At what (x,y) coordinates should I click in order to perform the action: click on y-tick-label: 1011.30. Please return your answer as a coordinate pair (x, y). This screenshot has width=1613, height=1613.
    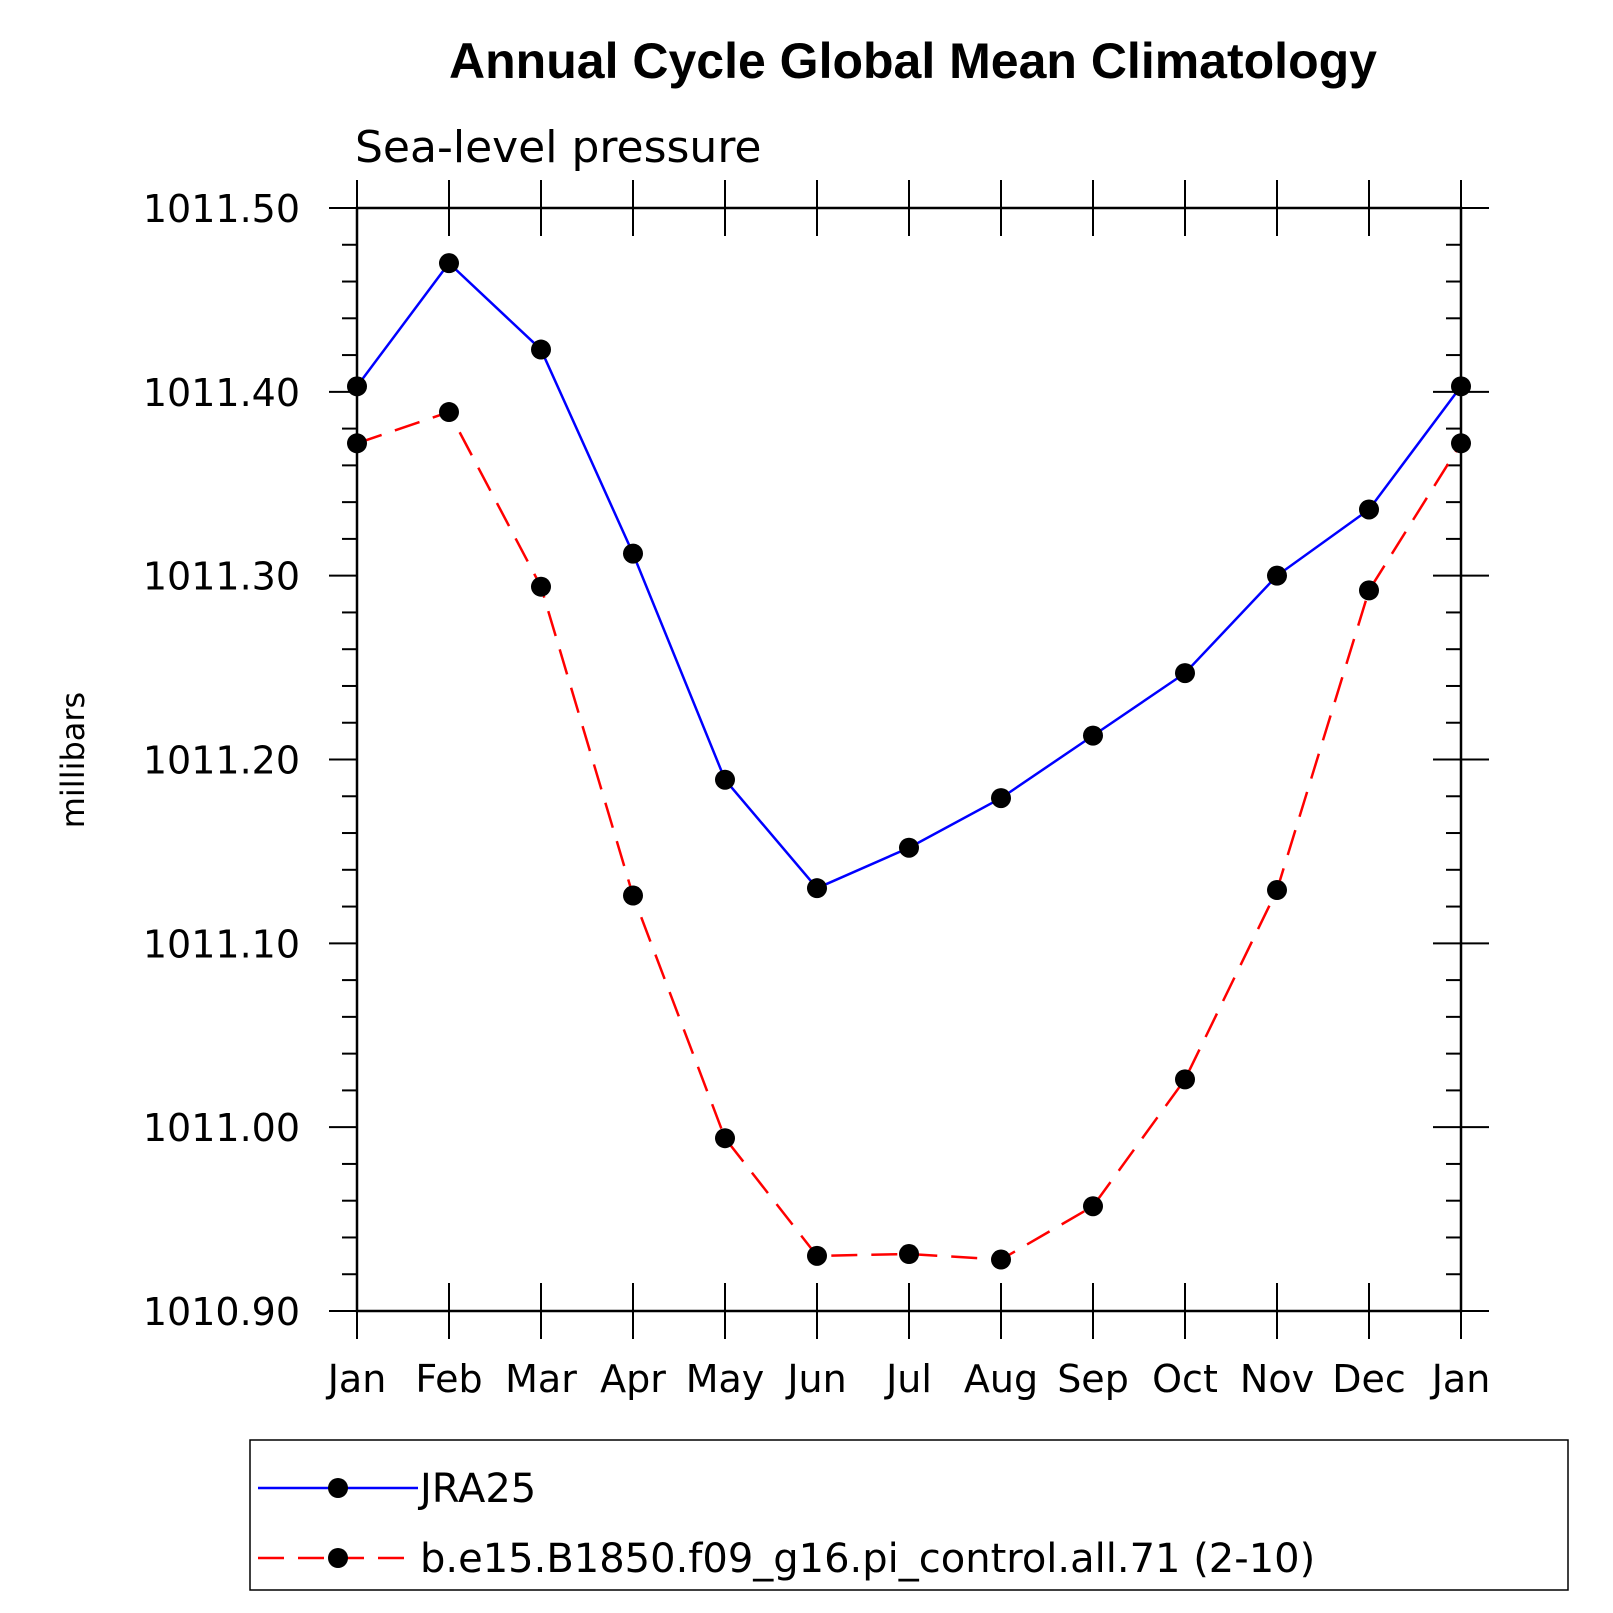
    Looking at the image, I should click on (221, 577).